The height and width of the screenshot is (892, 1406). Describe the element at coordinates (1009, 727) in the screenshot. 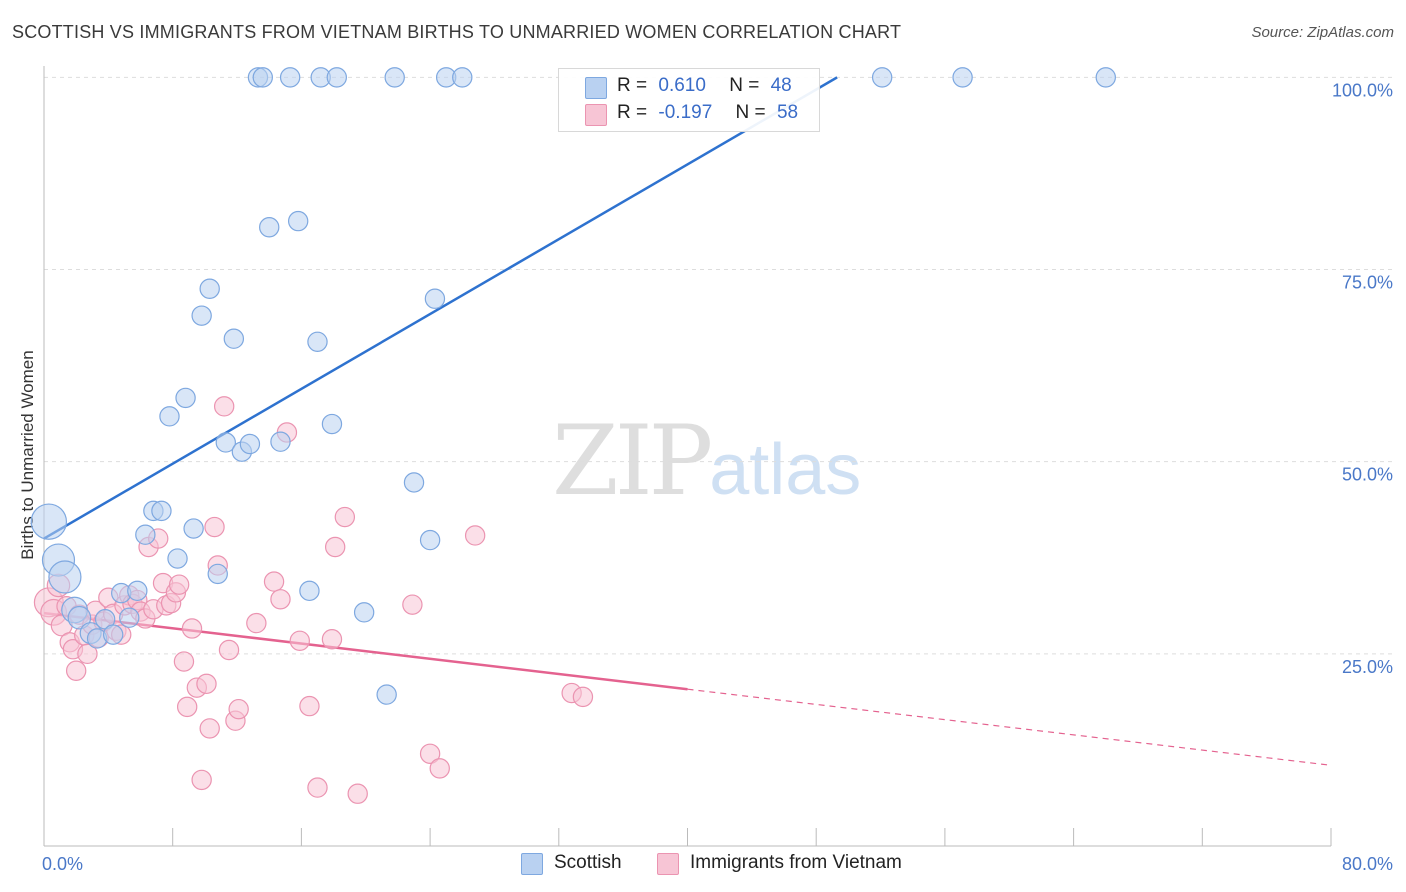

I see `vietnam-trend-extension` at that location.